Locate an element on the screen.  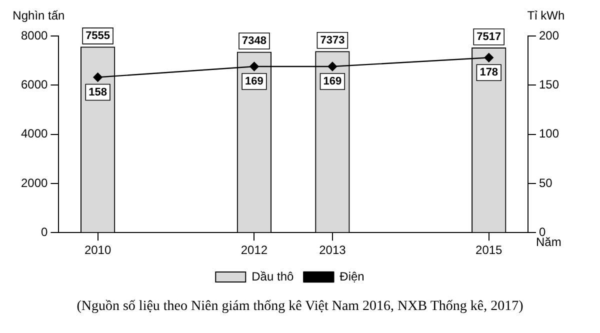
x-tick-label: 2010 is located at coordinates (98, 250).